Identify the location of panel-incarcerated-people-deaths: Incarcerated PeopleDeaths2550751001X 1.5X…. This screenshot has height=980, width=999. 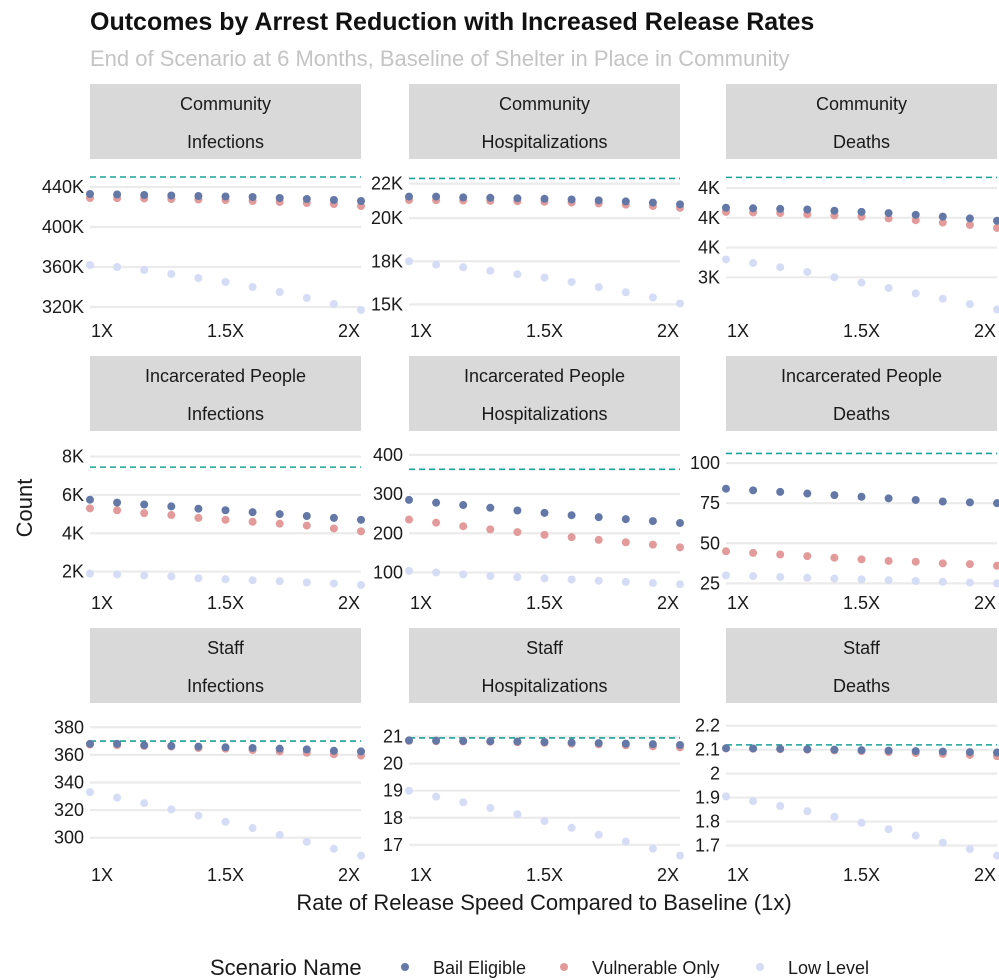
(844, 484).